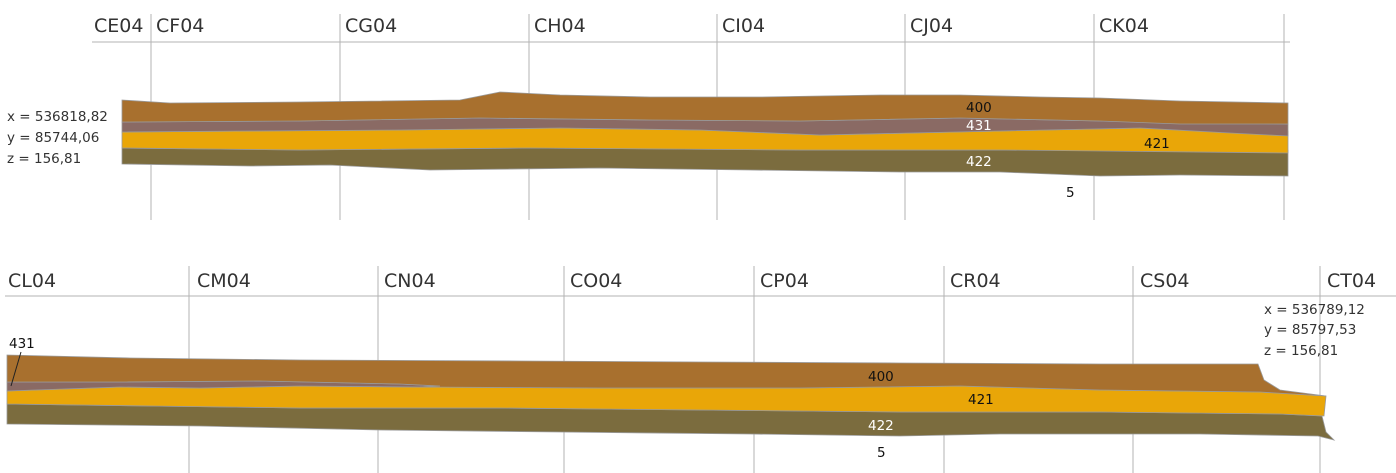 Image resolution: width=1396 pixels, height=473 pixels. Describe the element at coordinates (931, 26) in the screenshot. I see `column-label: CJ04` at that location.